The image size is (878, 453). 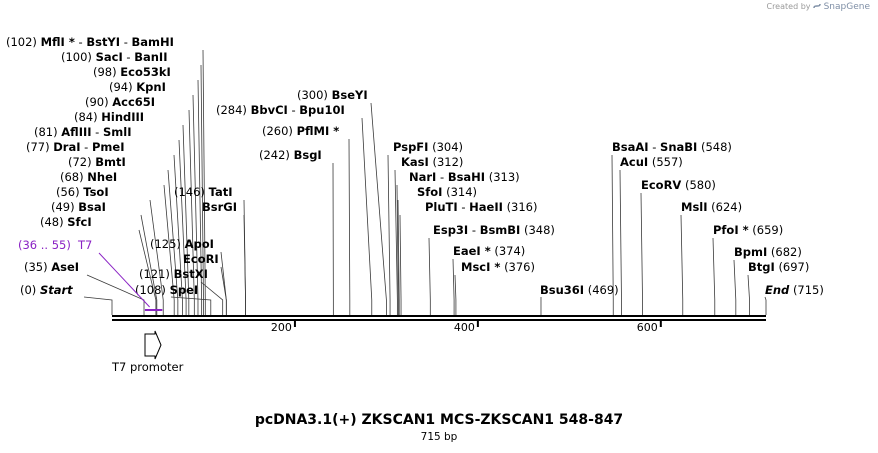 I want to click on enzyme-name: BanII, so click(x=150, y=57).